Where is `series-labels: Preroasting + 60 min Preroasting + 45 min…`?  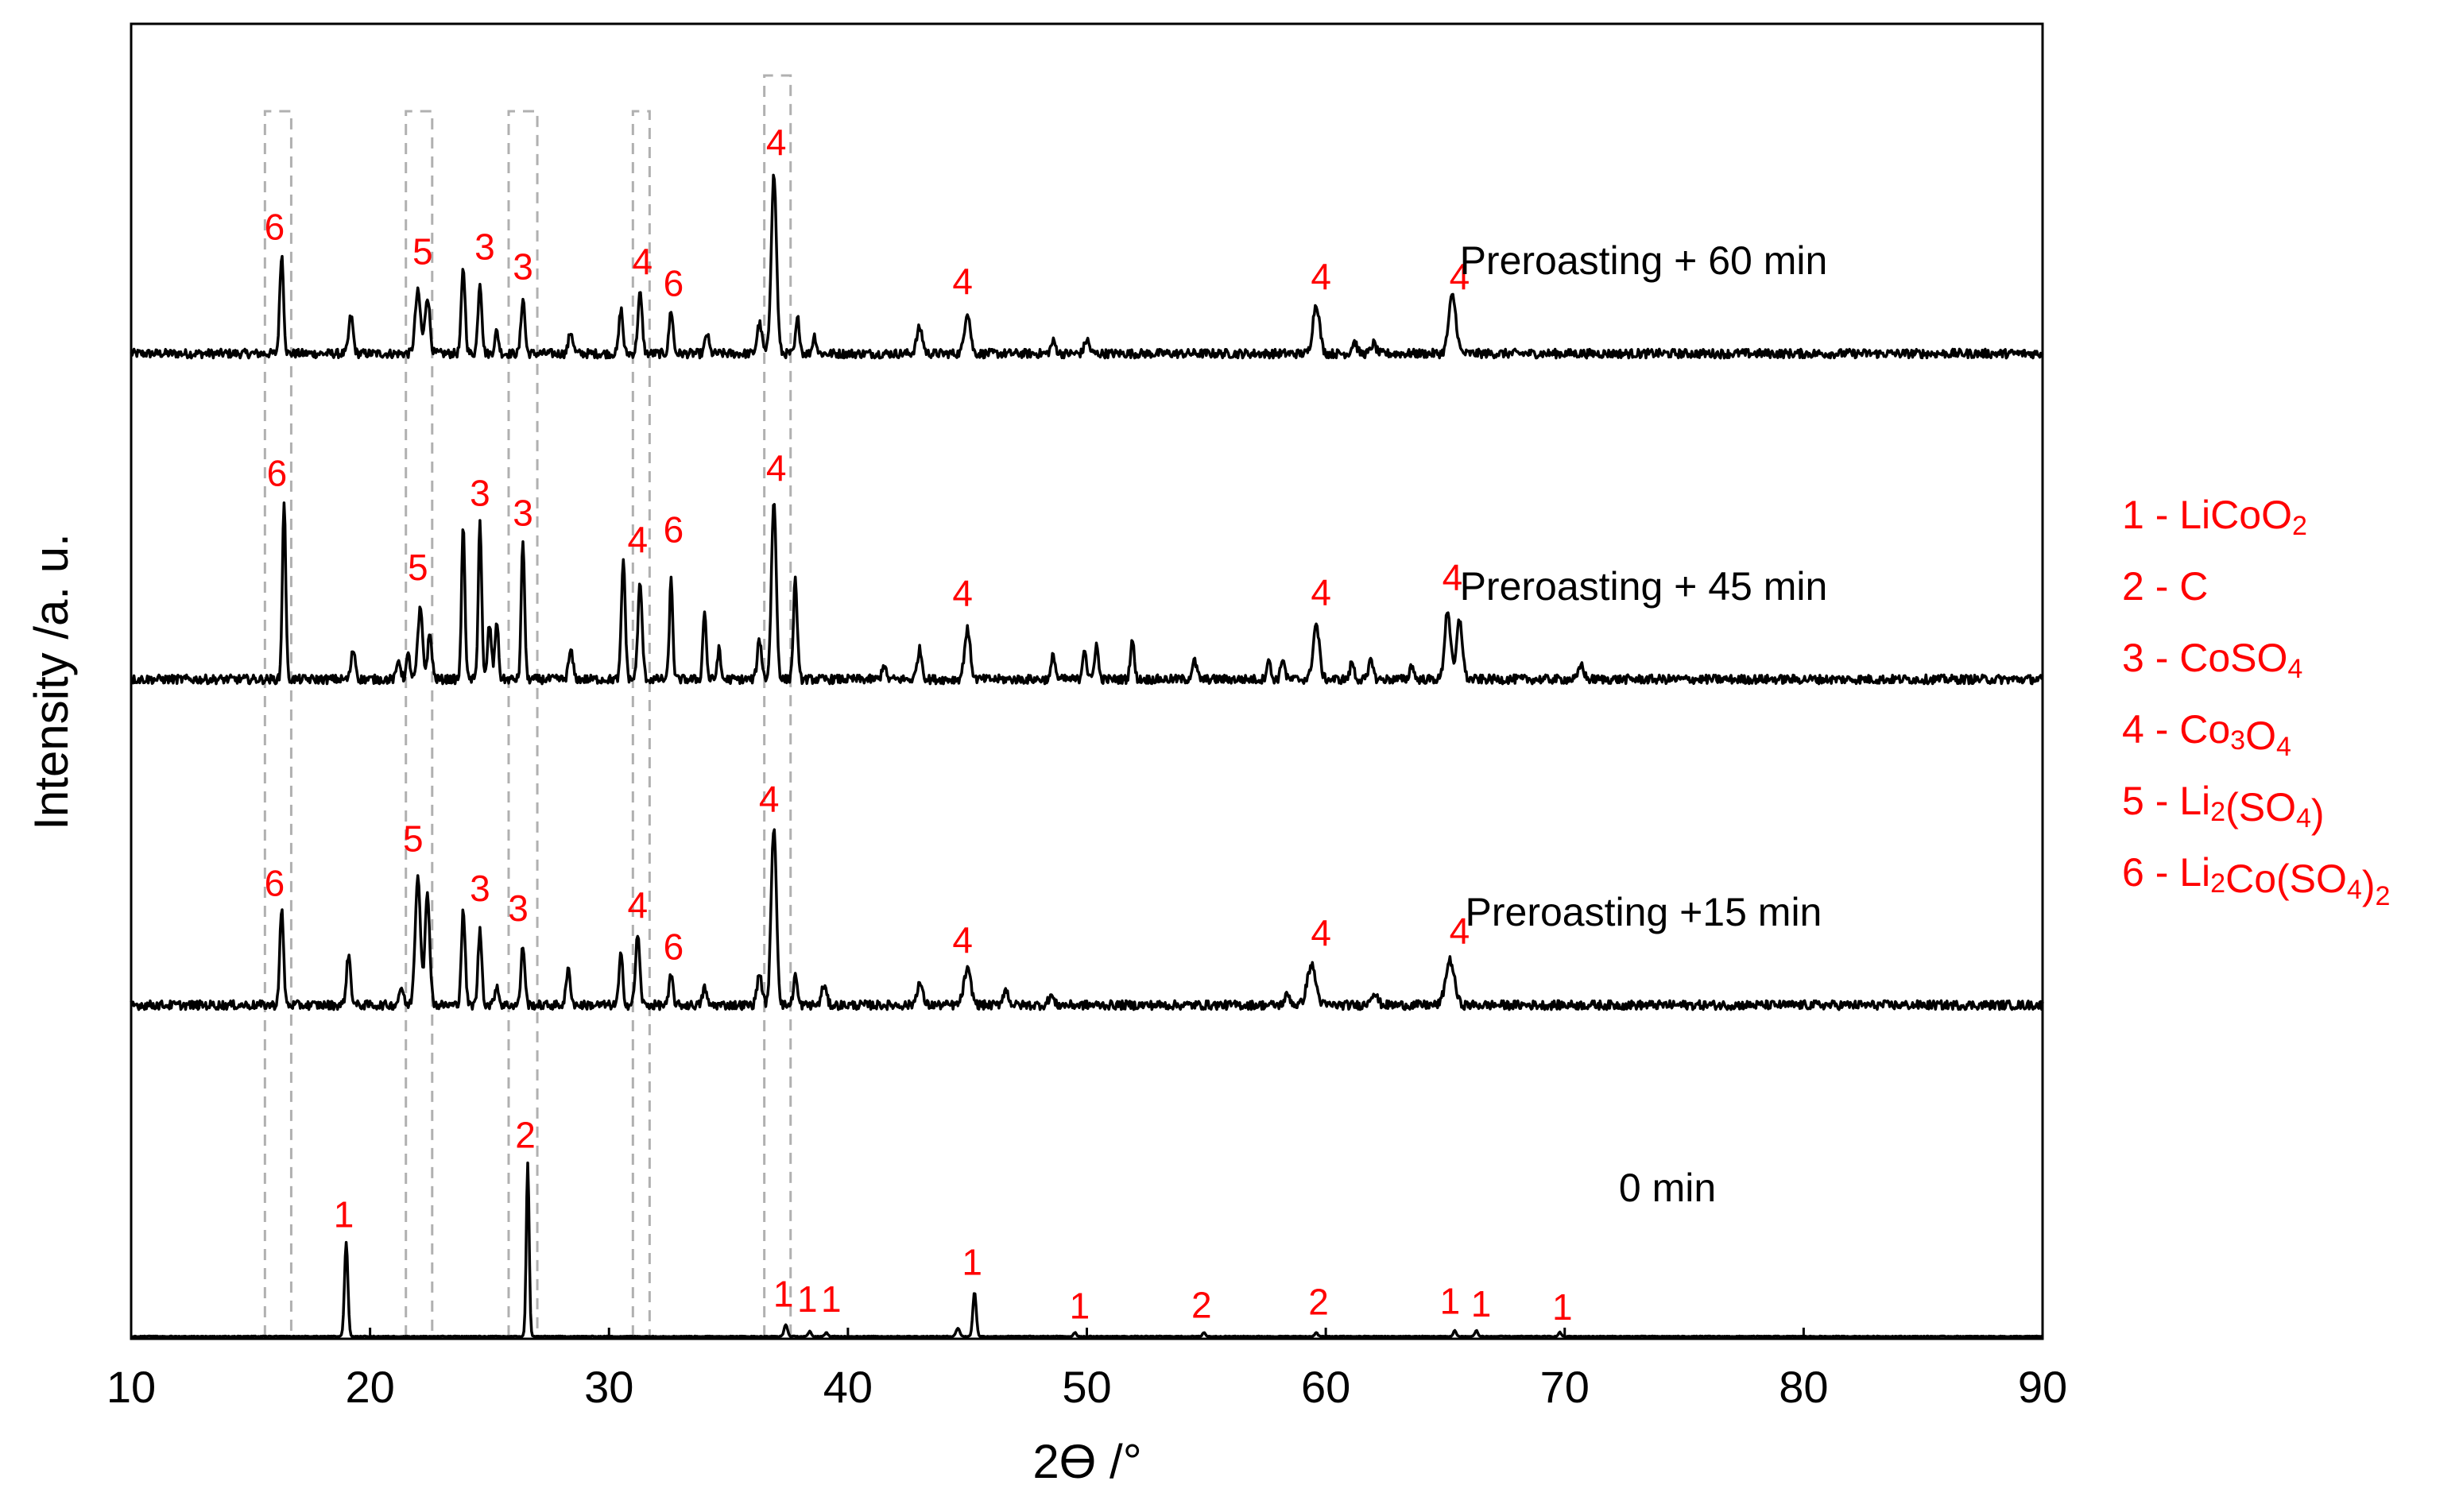 series-labels: Preroasting + 60 min Preroasting + 45 min… is located at coordinates (1644, 724).